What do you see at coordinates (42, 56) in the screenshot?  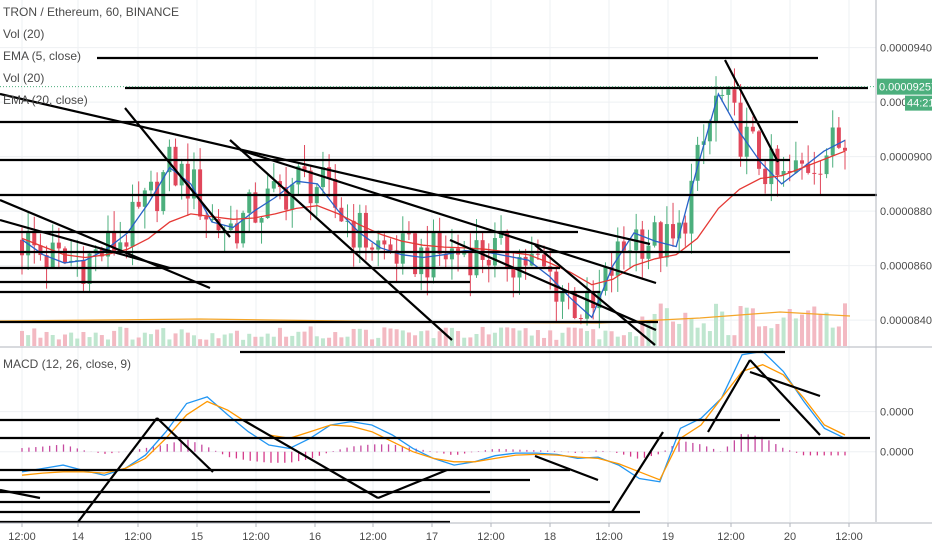 I see `indicator-label-ema-5: EMA (5, close)` at bounding box center [42, 56].